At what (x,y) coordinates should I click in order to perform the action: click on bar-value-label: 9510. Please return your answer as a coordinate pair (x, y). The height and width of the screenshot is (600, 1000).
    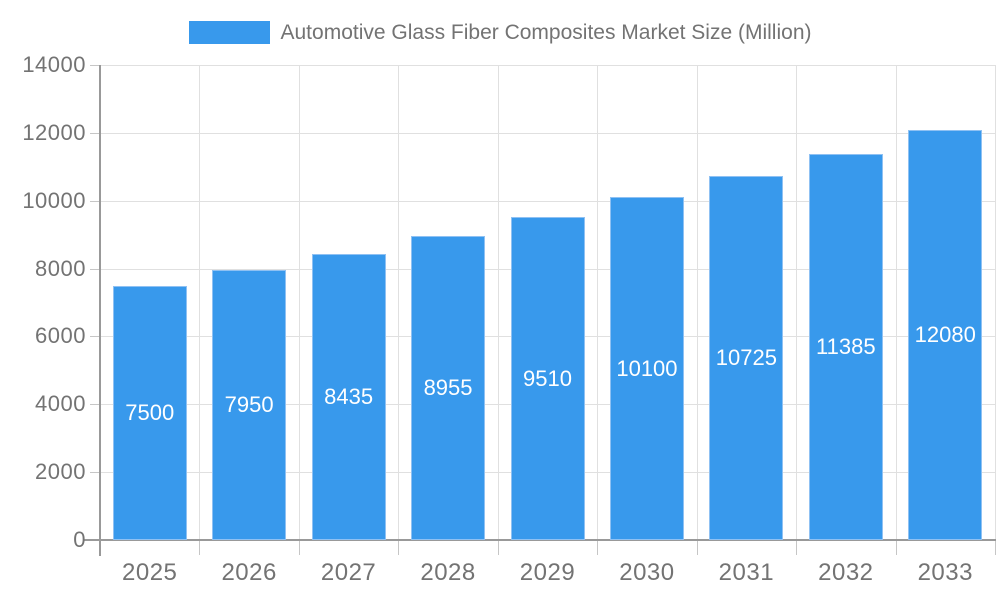
    Looking at the image, I should click on (547, 378).